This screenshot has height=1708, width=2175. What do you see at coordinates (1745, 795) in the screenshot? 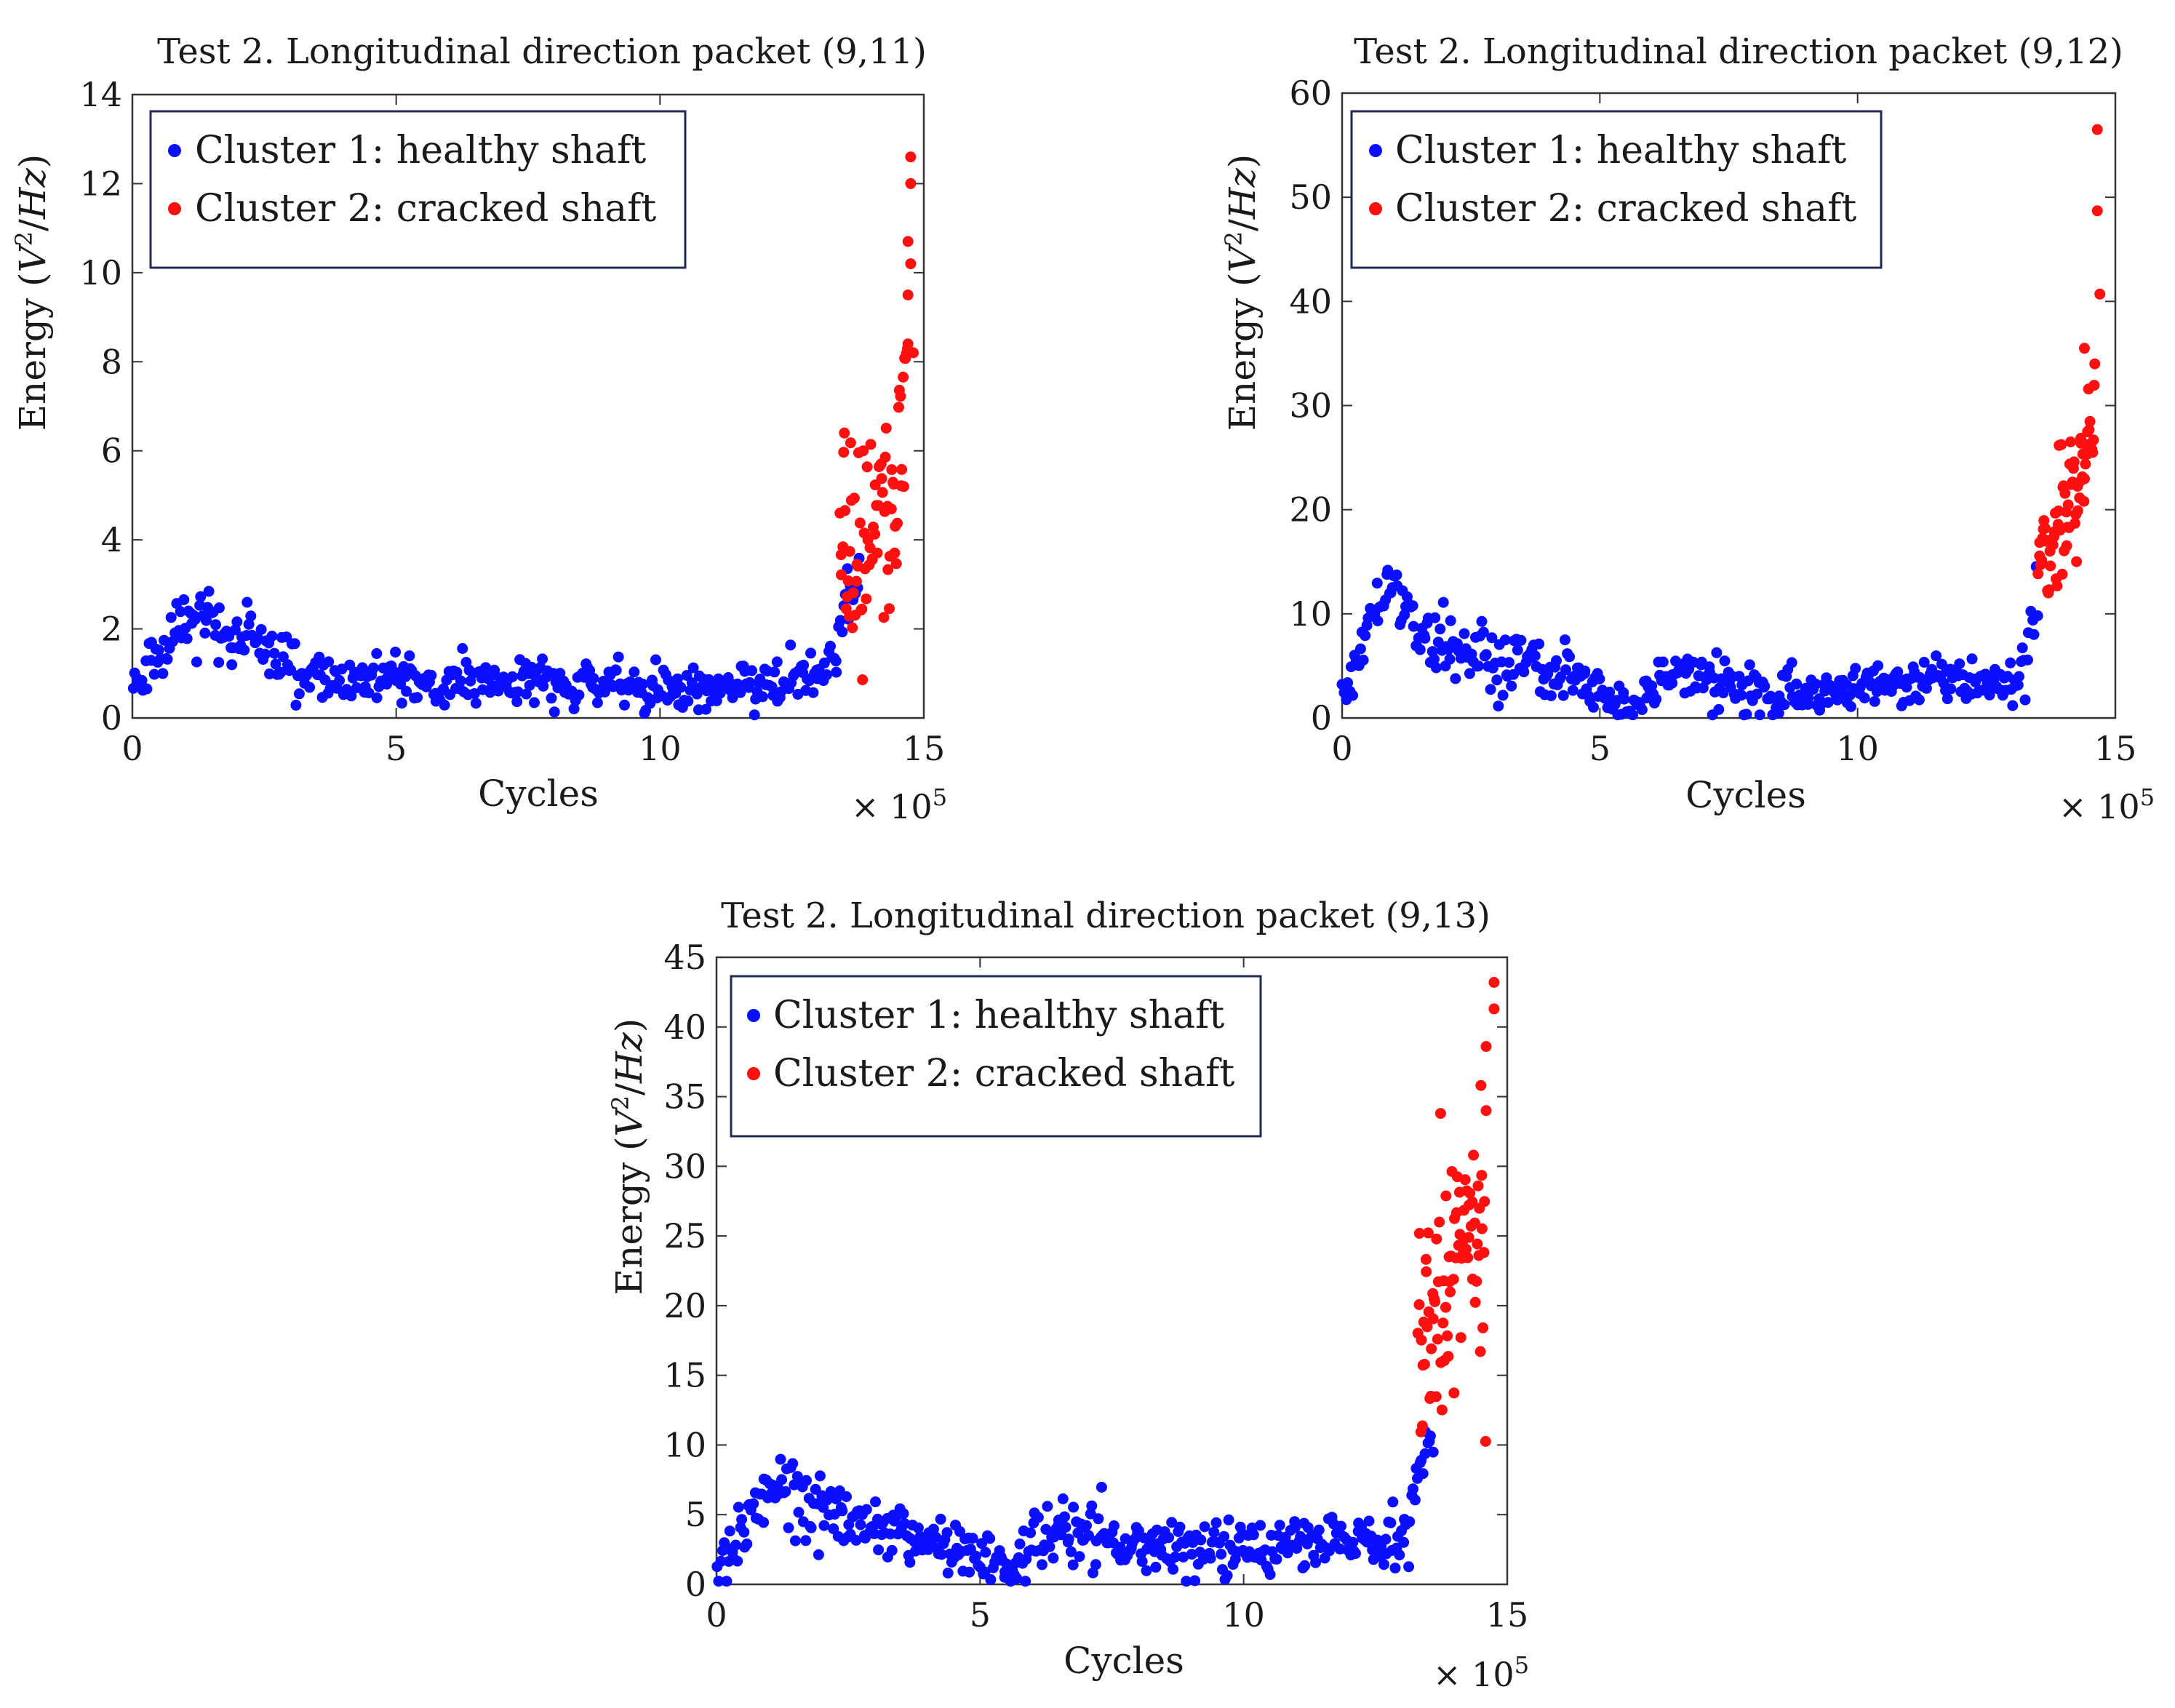
I see `chart-2-xlabel: Cycles` at bounding box center [1745, 795].